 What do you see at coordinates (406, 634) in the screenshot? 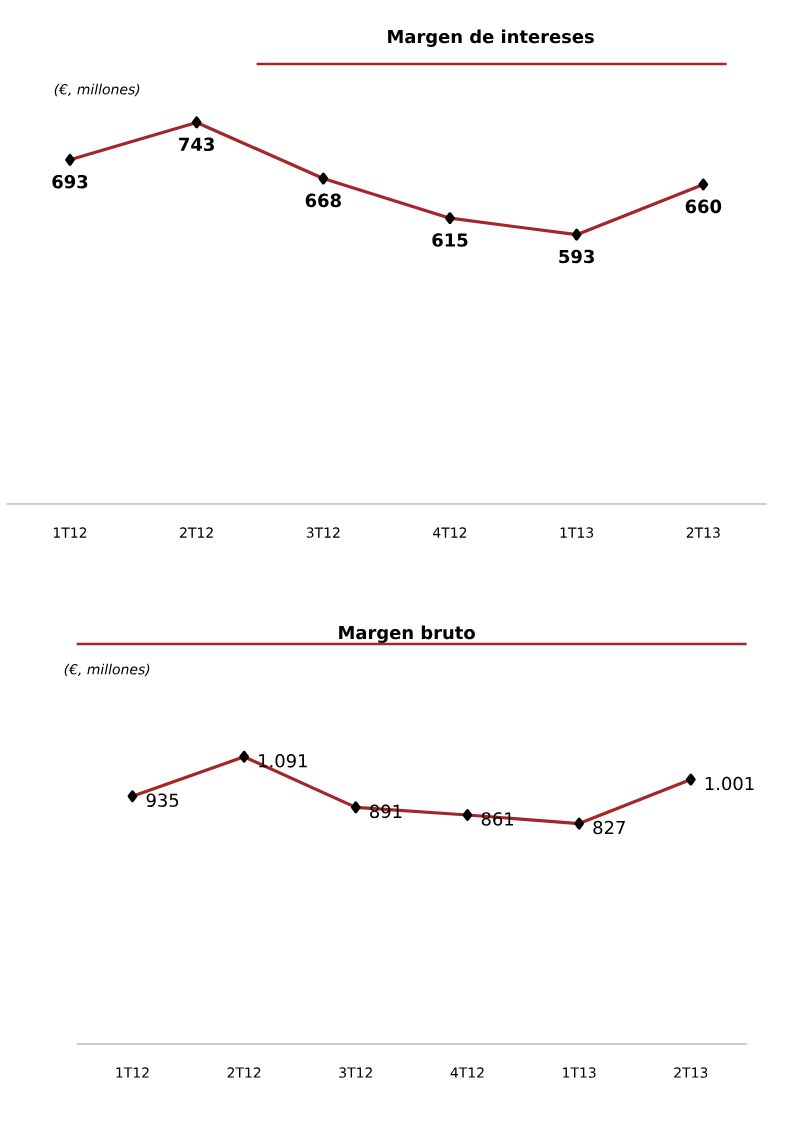
I see `chart-title: Margen bruto` at bounding box center [406, 634].